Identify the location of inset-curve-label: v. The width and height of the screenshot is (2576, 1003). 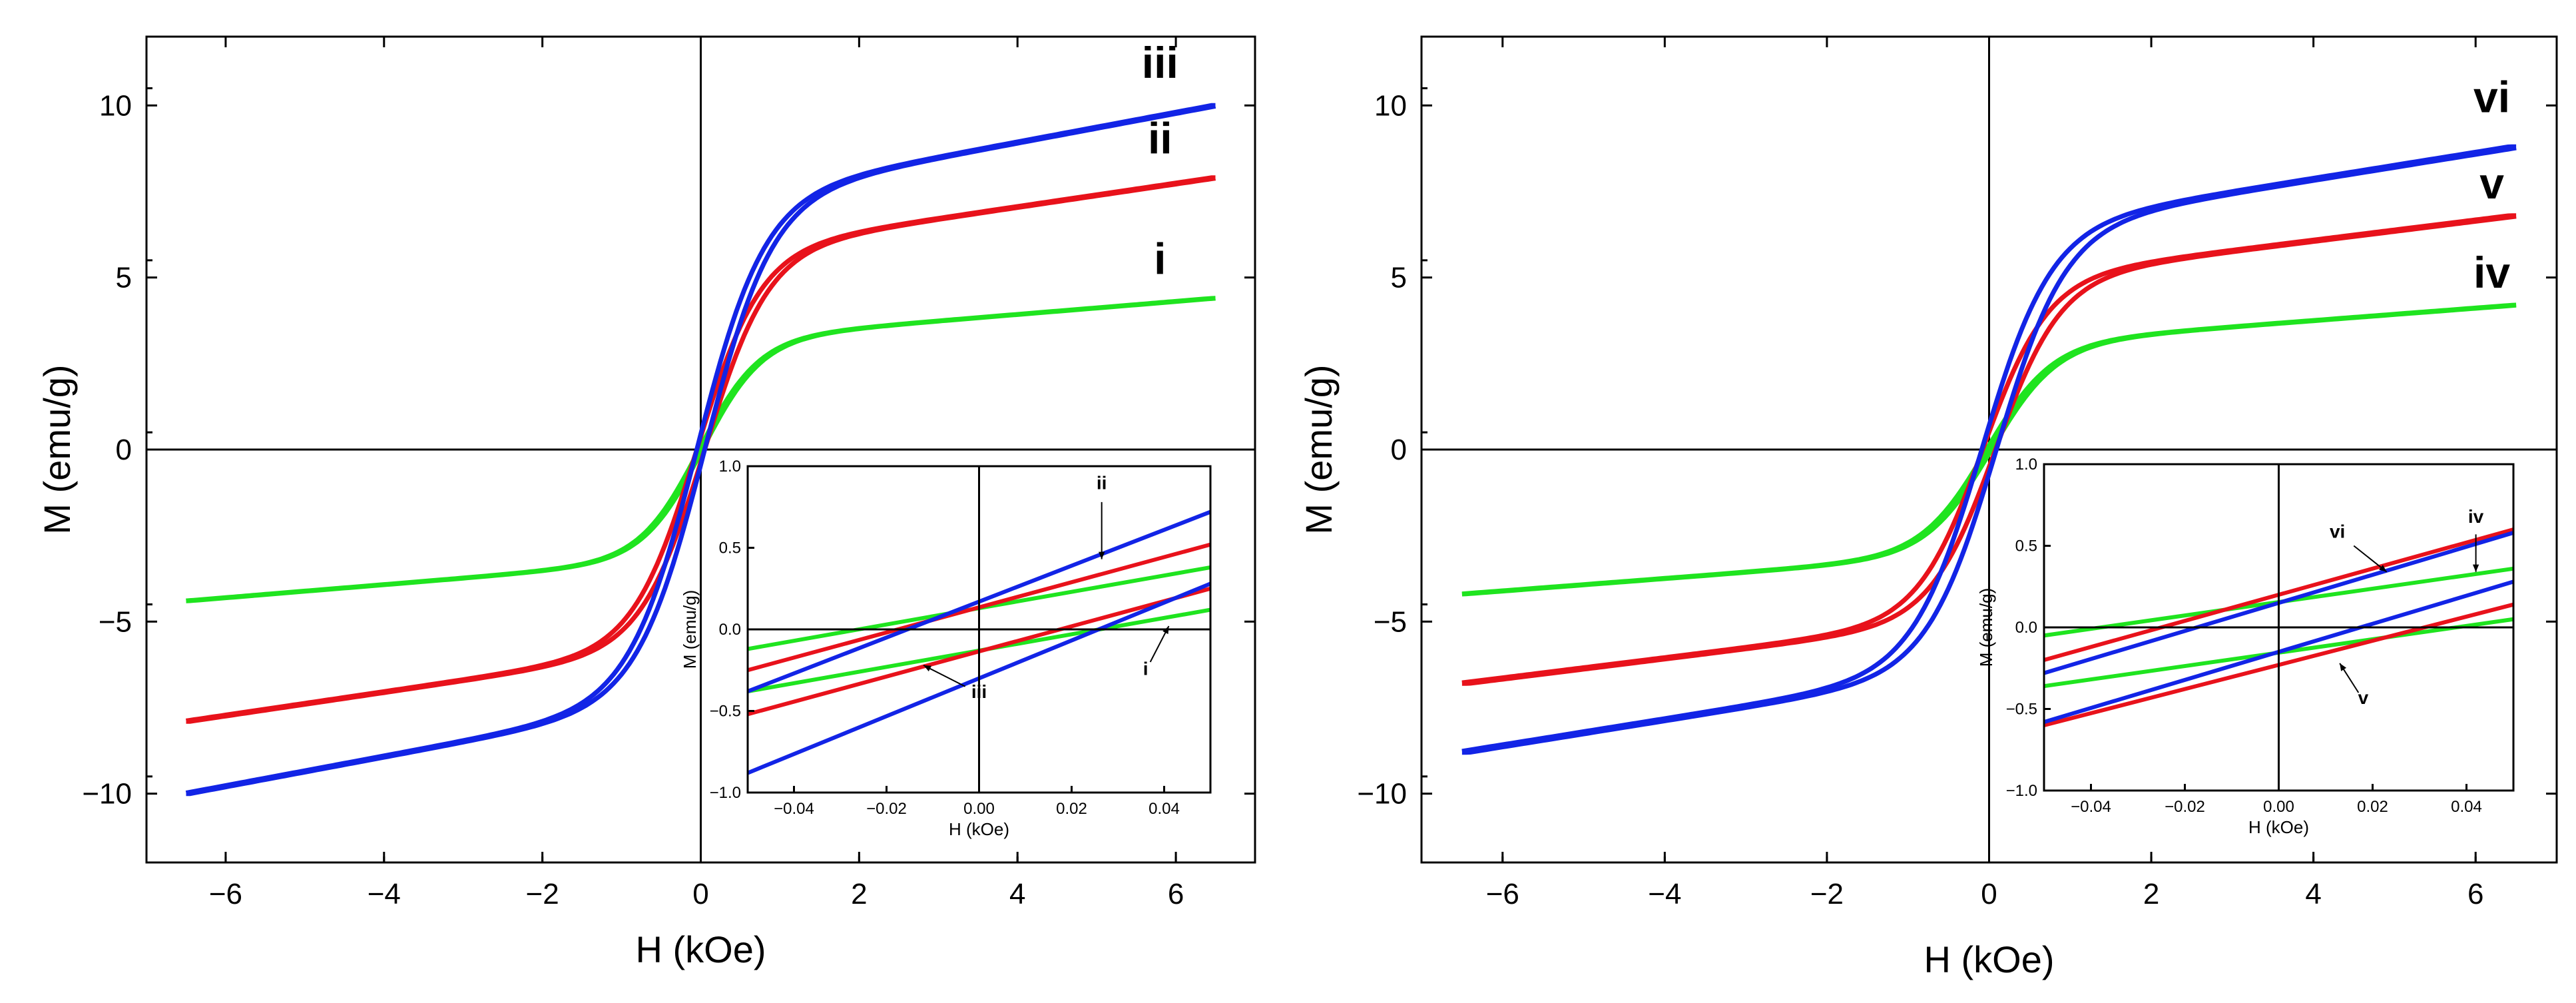
(2364, 697).